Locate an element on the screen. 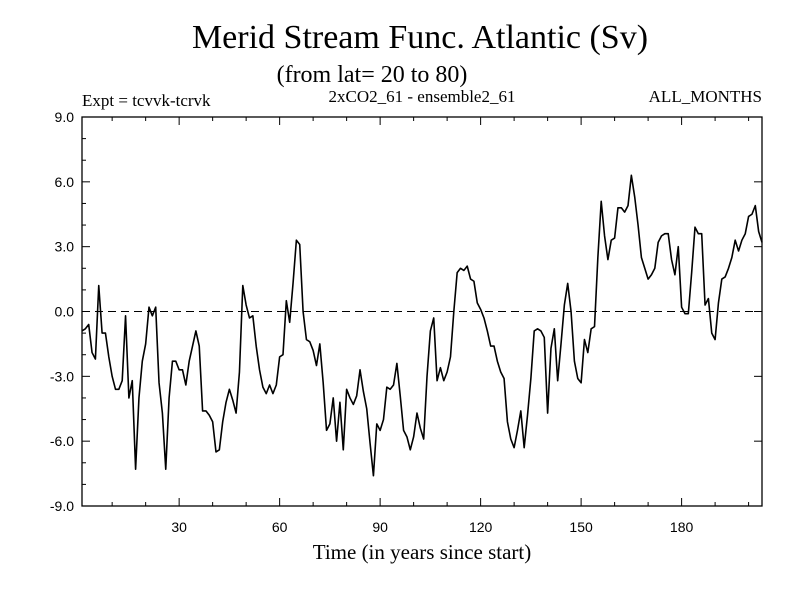  expt-label: Expt = tcvvk-tcrvk is located at coordinates (146, 100).